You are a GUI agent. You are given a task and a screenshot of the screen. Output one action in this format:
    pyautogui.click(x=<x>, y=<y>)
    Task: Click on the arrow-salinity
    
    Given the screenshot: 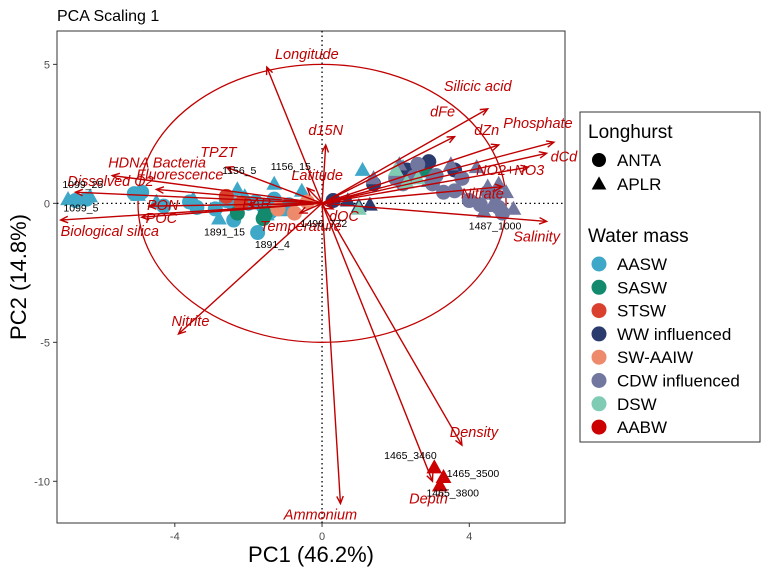 What is the action you would take?
    pyautogui.click(x=435, y=213)
    